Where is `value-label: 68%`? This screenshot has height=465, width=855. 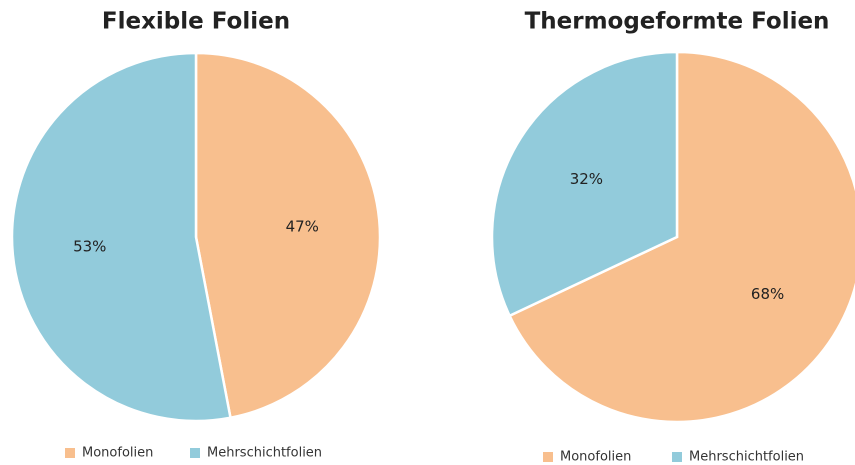 value-label: 68% is located at coordinates (767, 294).